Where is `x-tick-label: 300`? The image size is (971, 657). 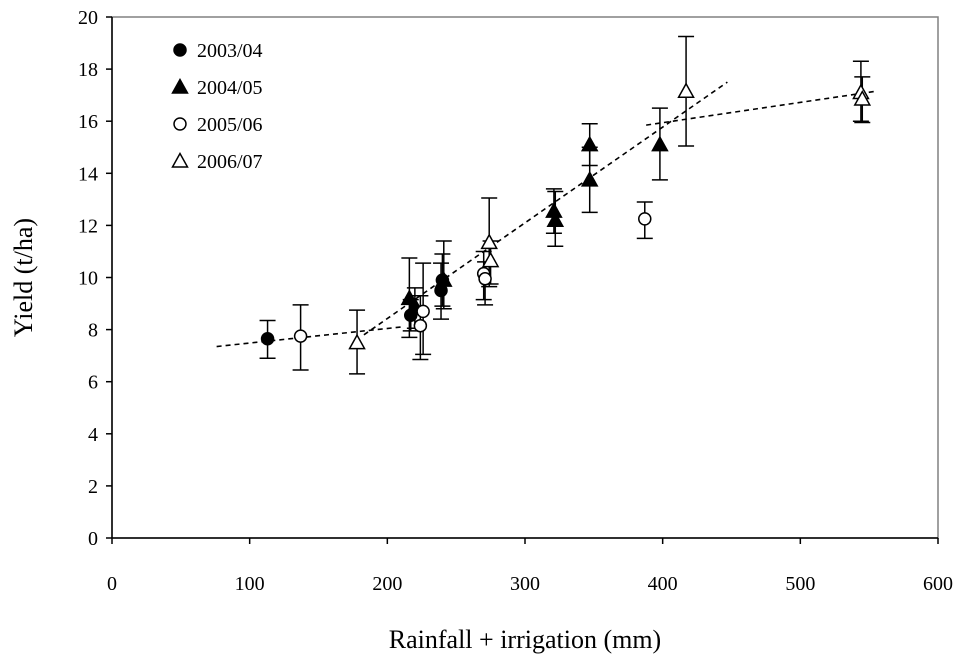 x-tick-label: 300 is located at coordinates (525, 584).